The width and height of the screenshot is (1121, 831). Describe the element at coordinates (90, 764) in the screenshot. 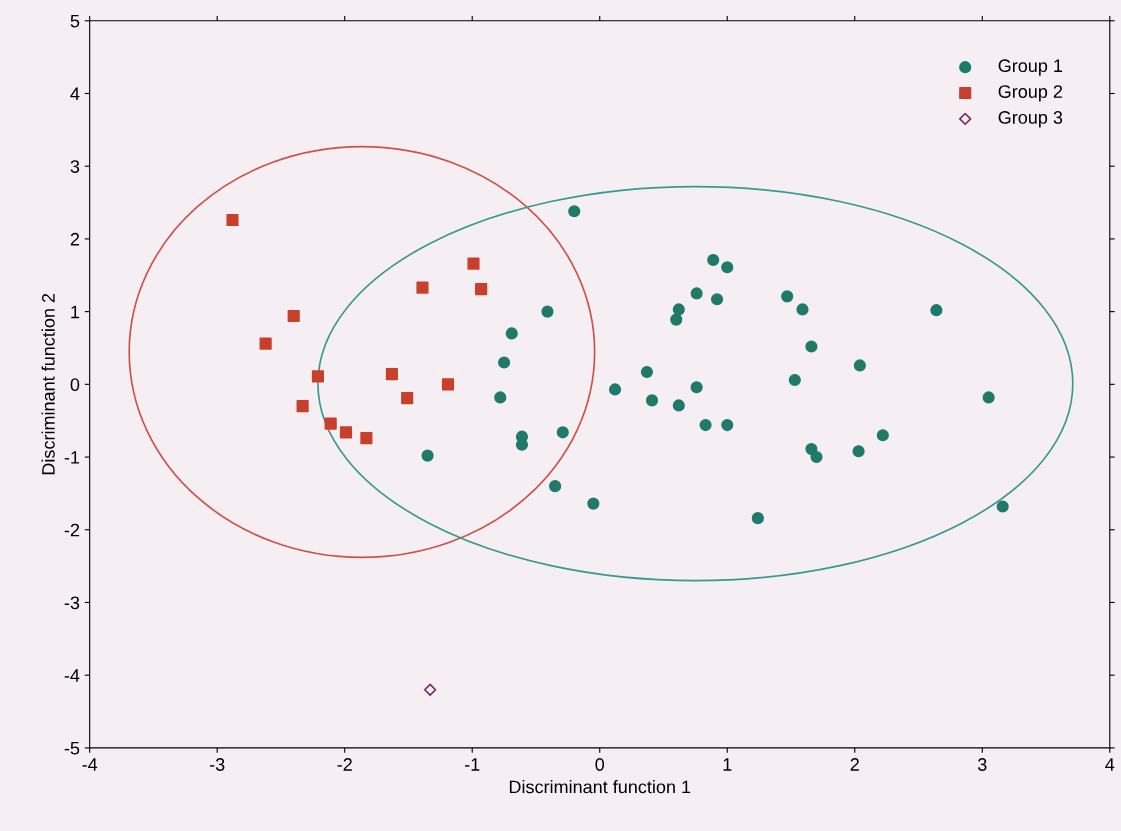

I see `x-tick-label: -4` at that location.